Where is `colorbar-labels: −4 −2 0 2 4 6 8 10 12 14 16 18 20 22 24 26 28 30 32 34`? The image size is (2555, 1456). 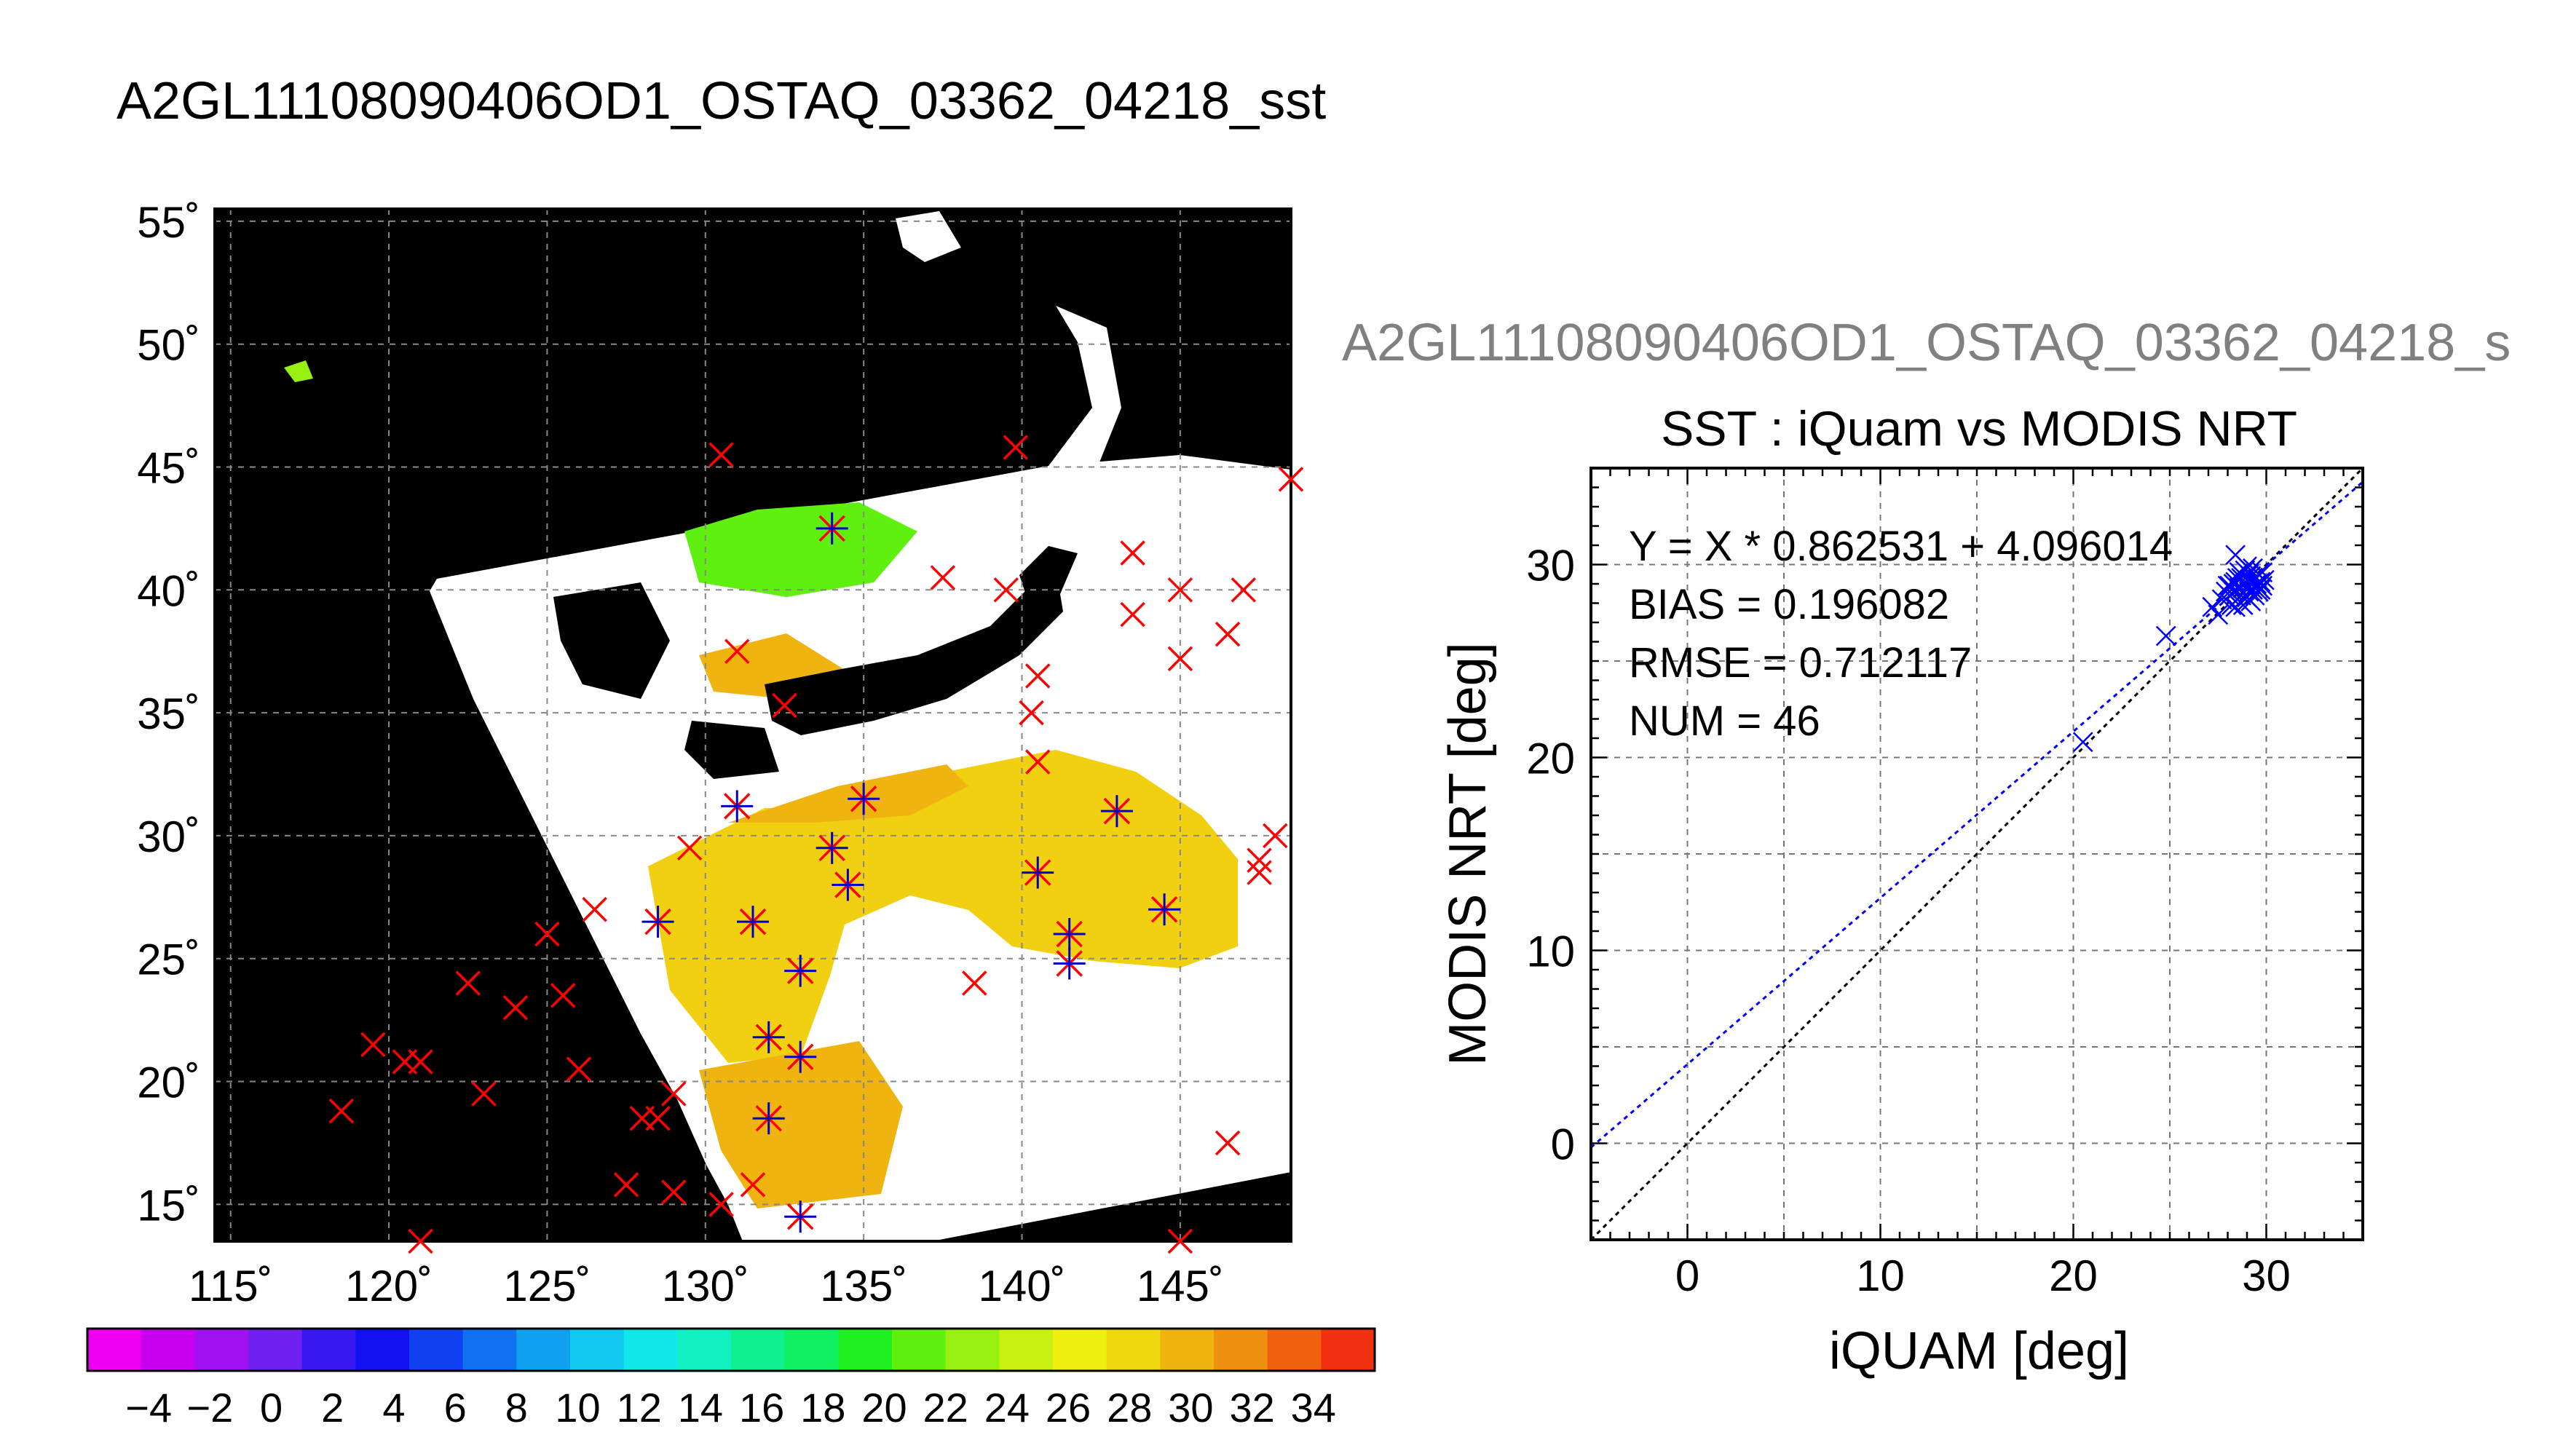
colorbar-labels: −4 −2 0 2 4 6 8 10 12 14 16 18 20 22 24 26 28 30 32 34 is located at coordinates (730, 1408).